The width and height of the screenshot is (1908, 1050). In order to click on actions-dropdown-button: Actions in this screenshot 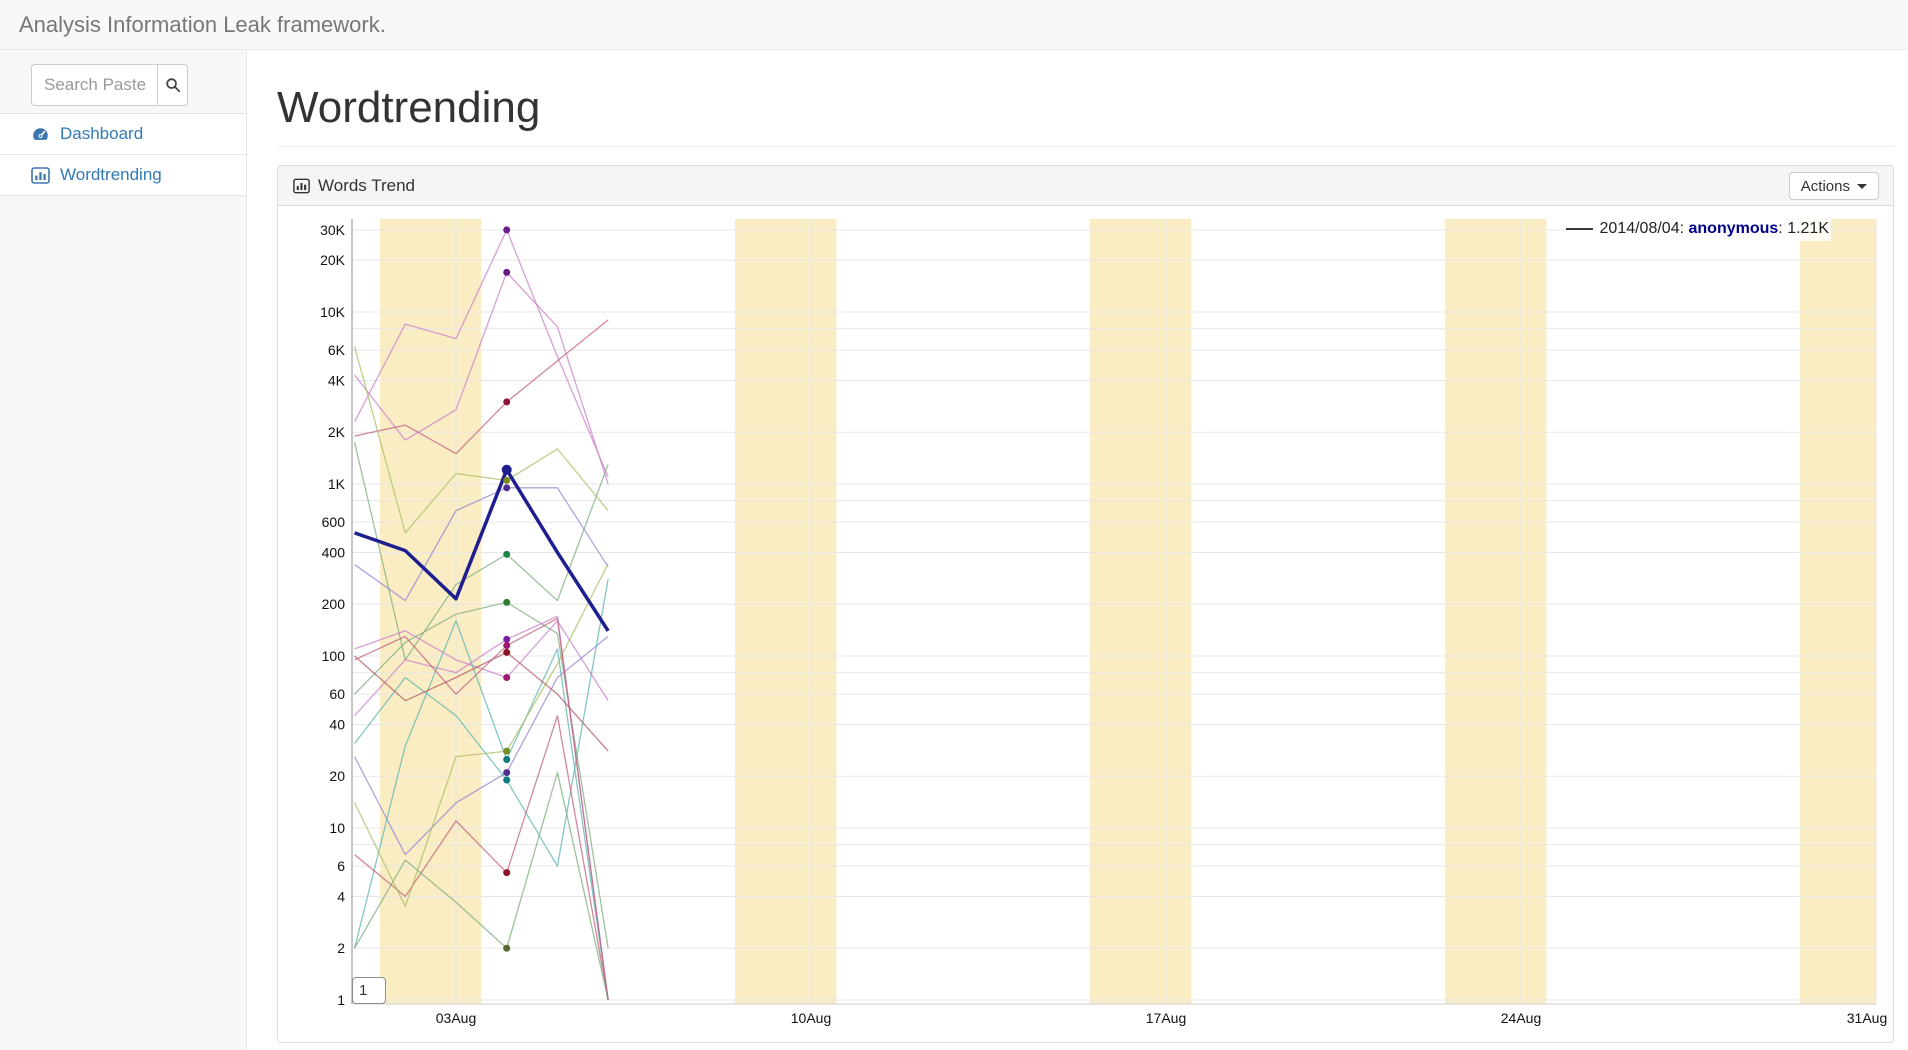, I will do `click(1833, 186)`.